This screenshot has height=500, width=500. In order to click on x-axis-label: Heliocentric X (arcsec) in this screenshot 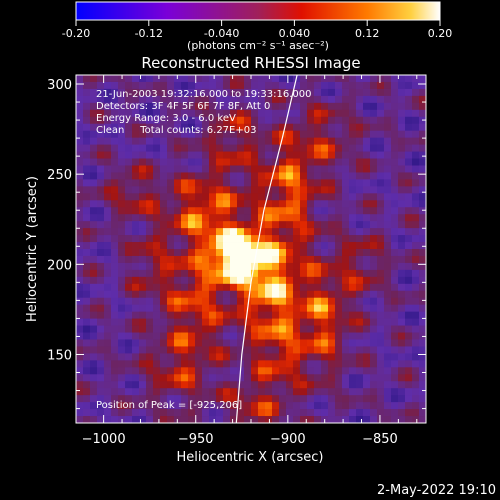, I will do `click(250, 457)`.